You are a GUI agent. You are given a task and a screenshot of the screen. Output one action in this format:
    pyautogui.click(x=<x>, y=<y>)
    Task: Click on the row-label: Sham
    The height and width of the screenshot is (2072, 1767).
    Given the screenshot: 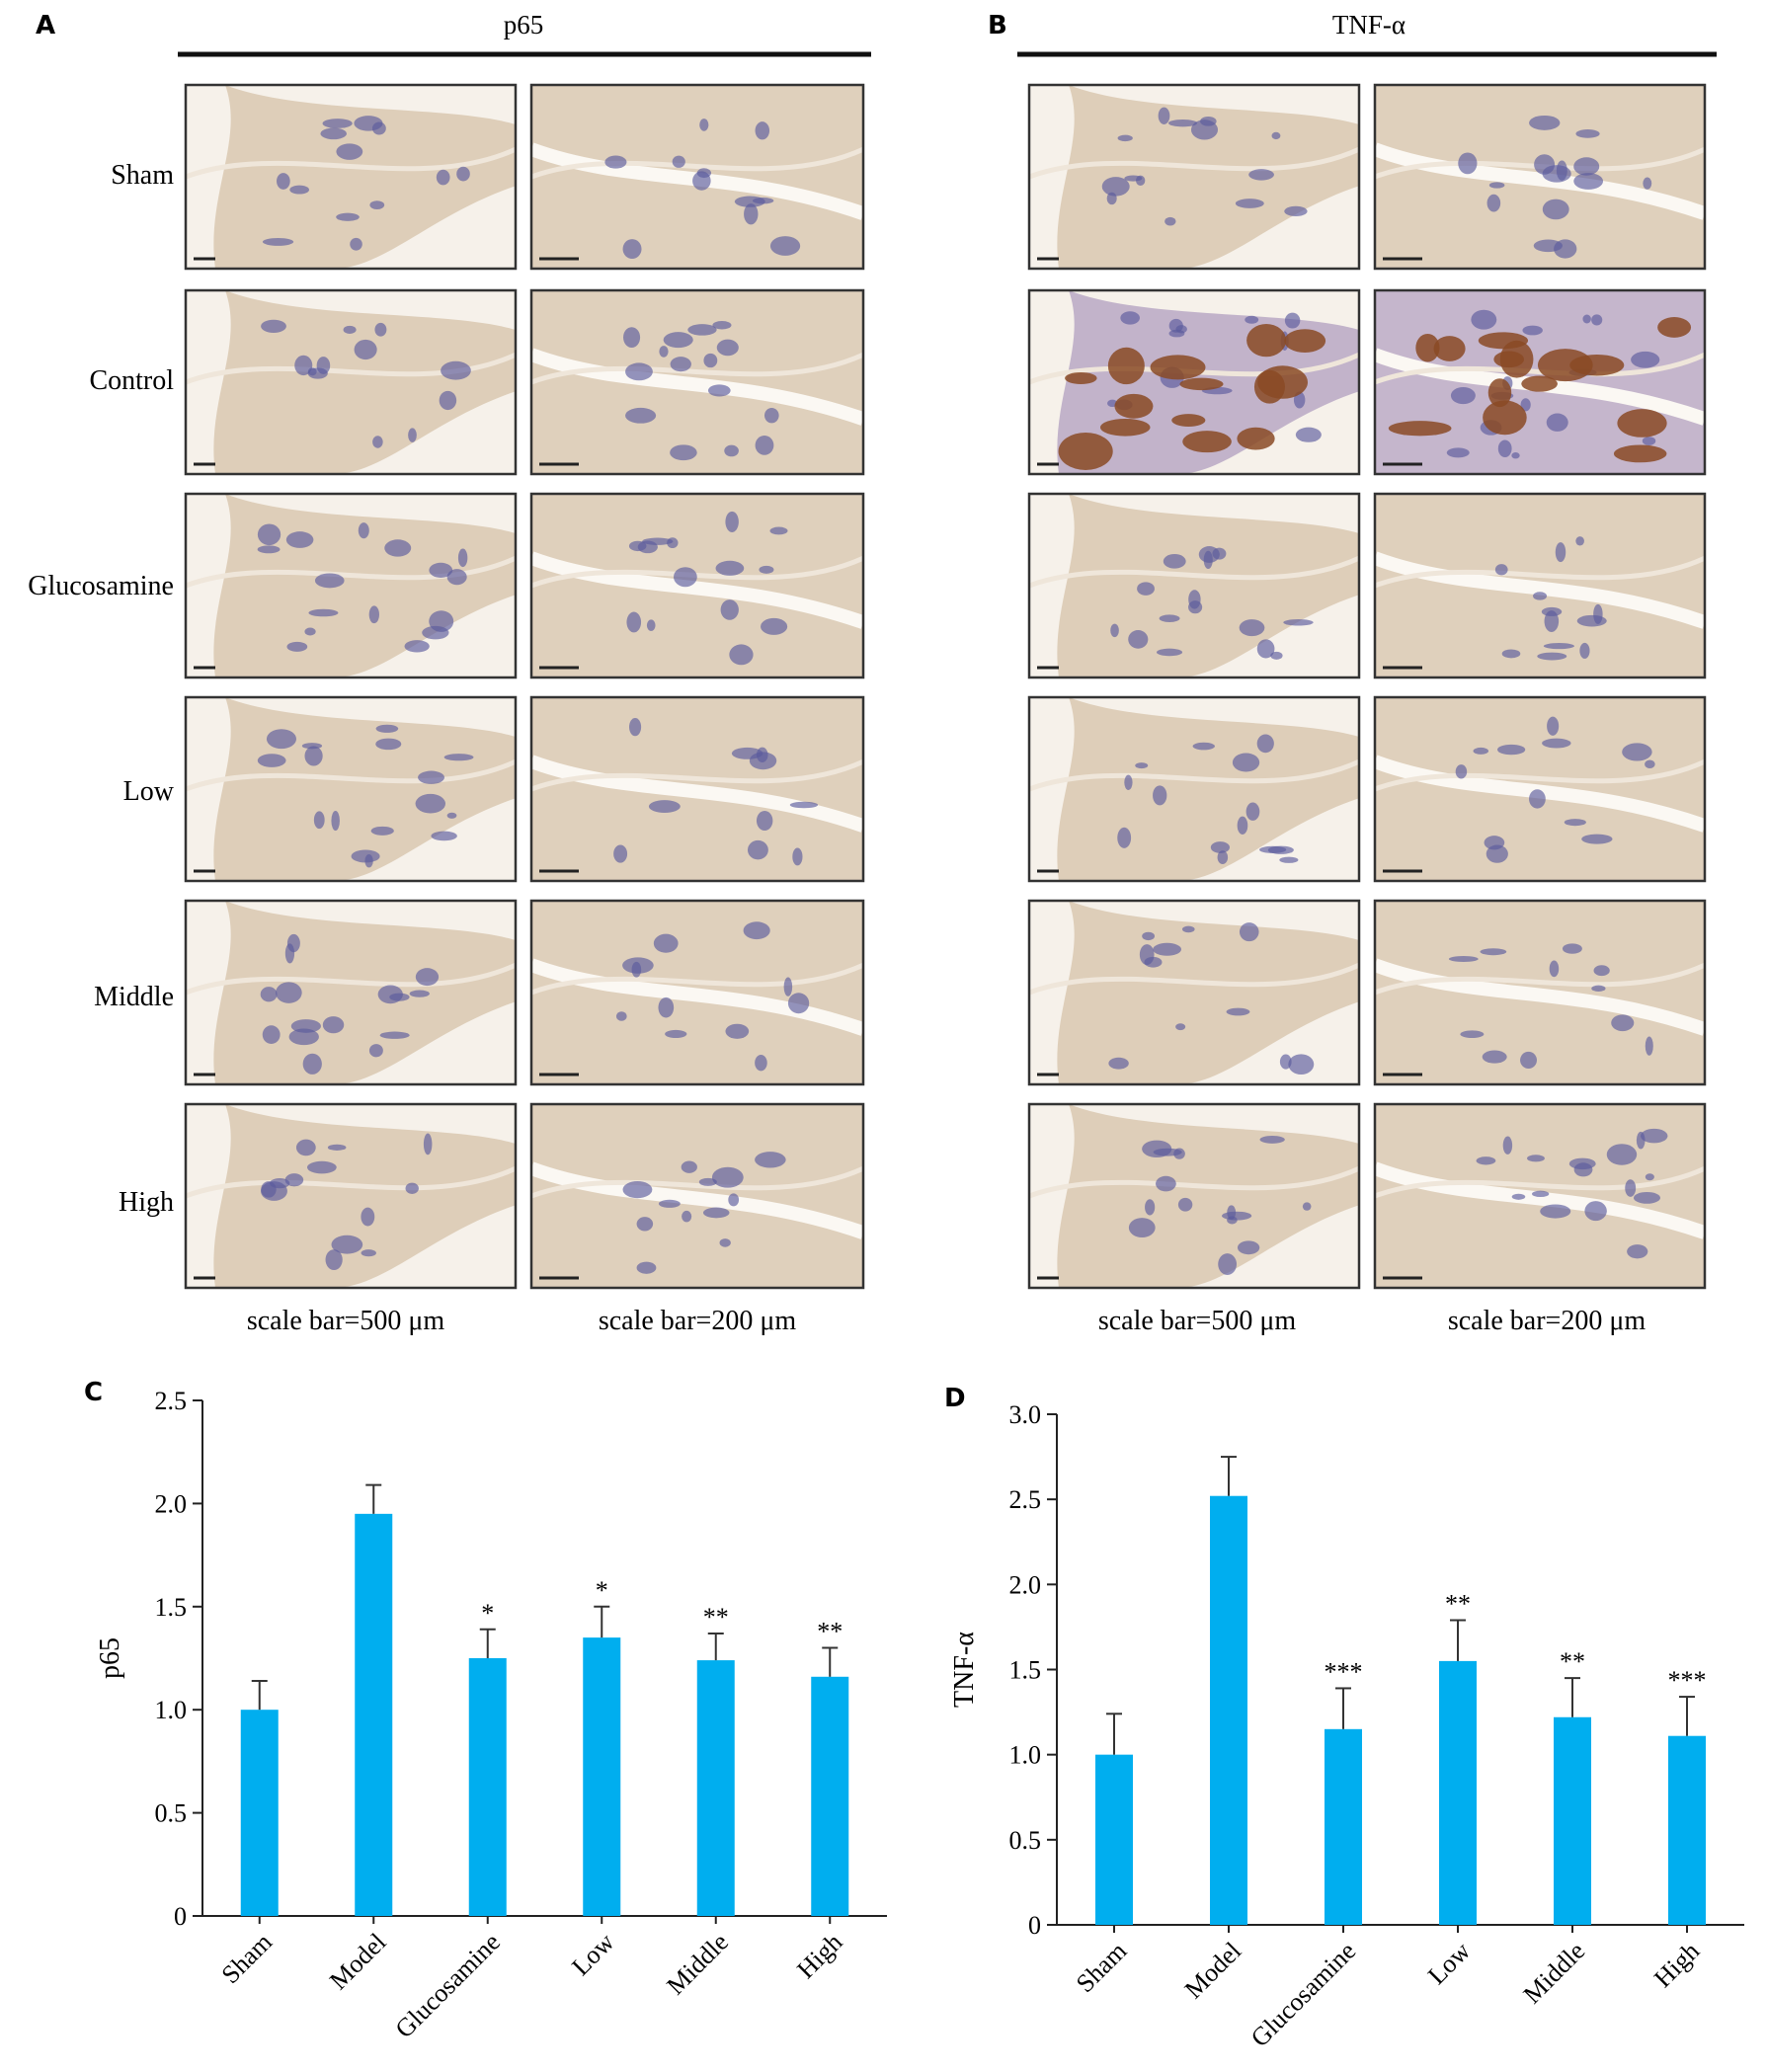 What is the action you would take?
    pyautogui.click(x=142, y=175)
    